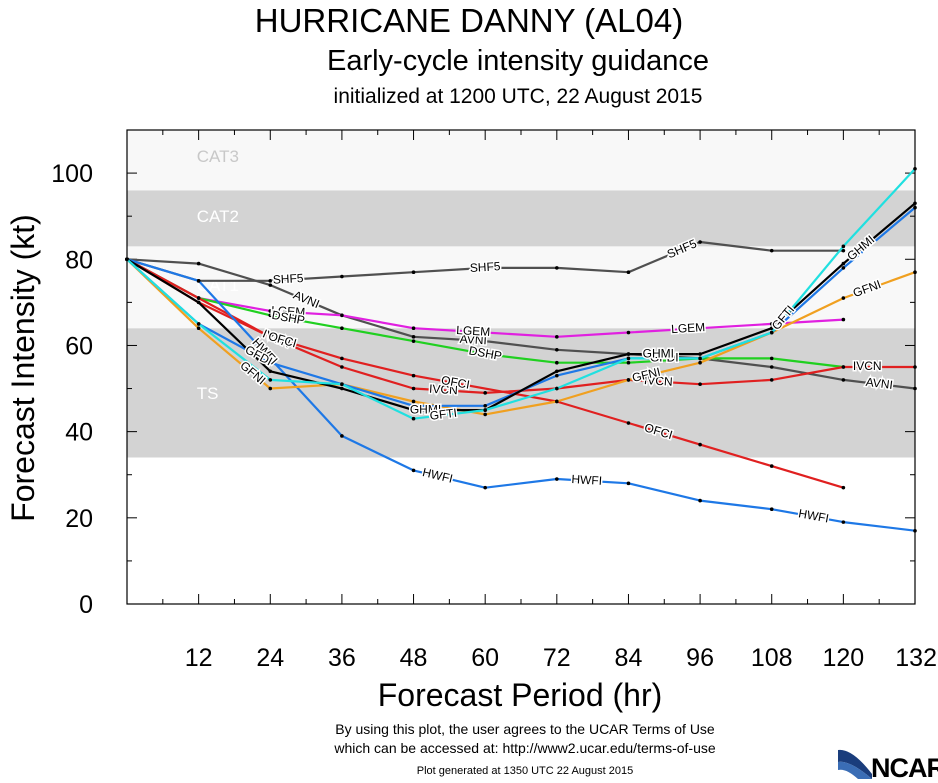 The width and height of the screenshot is (938, 783). I want to click on y-axis-label: Forecast Intensity (kt), so click(23, 368).